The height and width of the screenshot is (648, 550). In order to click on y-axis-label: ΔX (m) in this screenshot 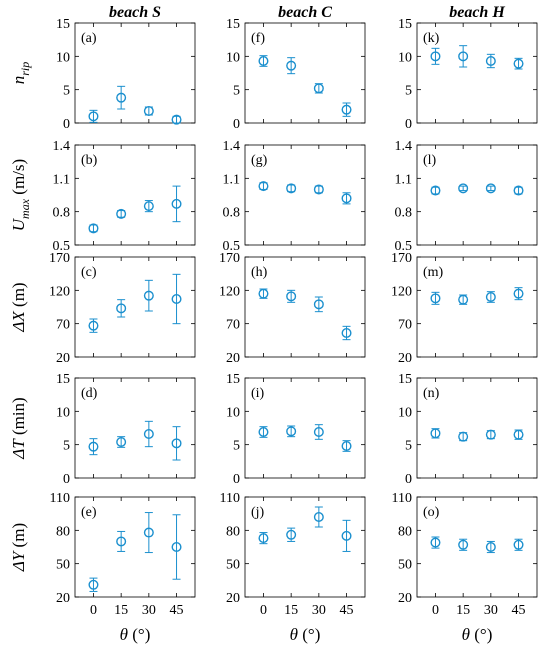, I will do `click(18, 307)`.